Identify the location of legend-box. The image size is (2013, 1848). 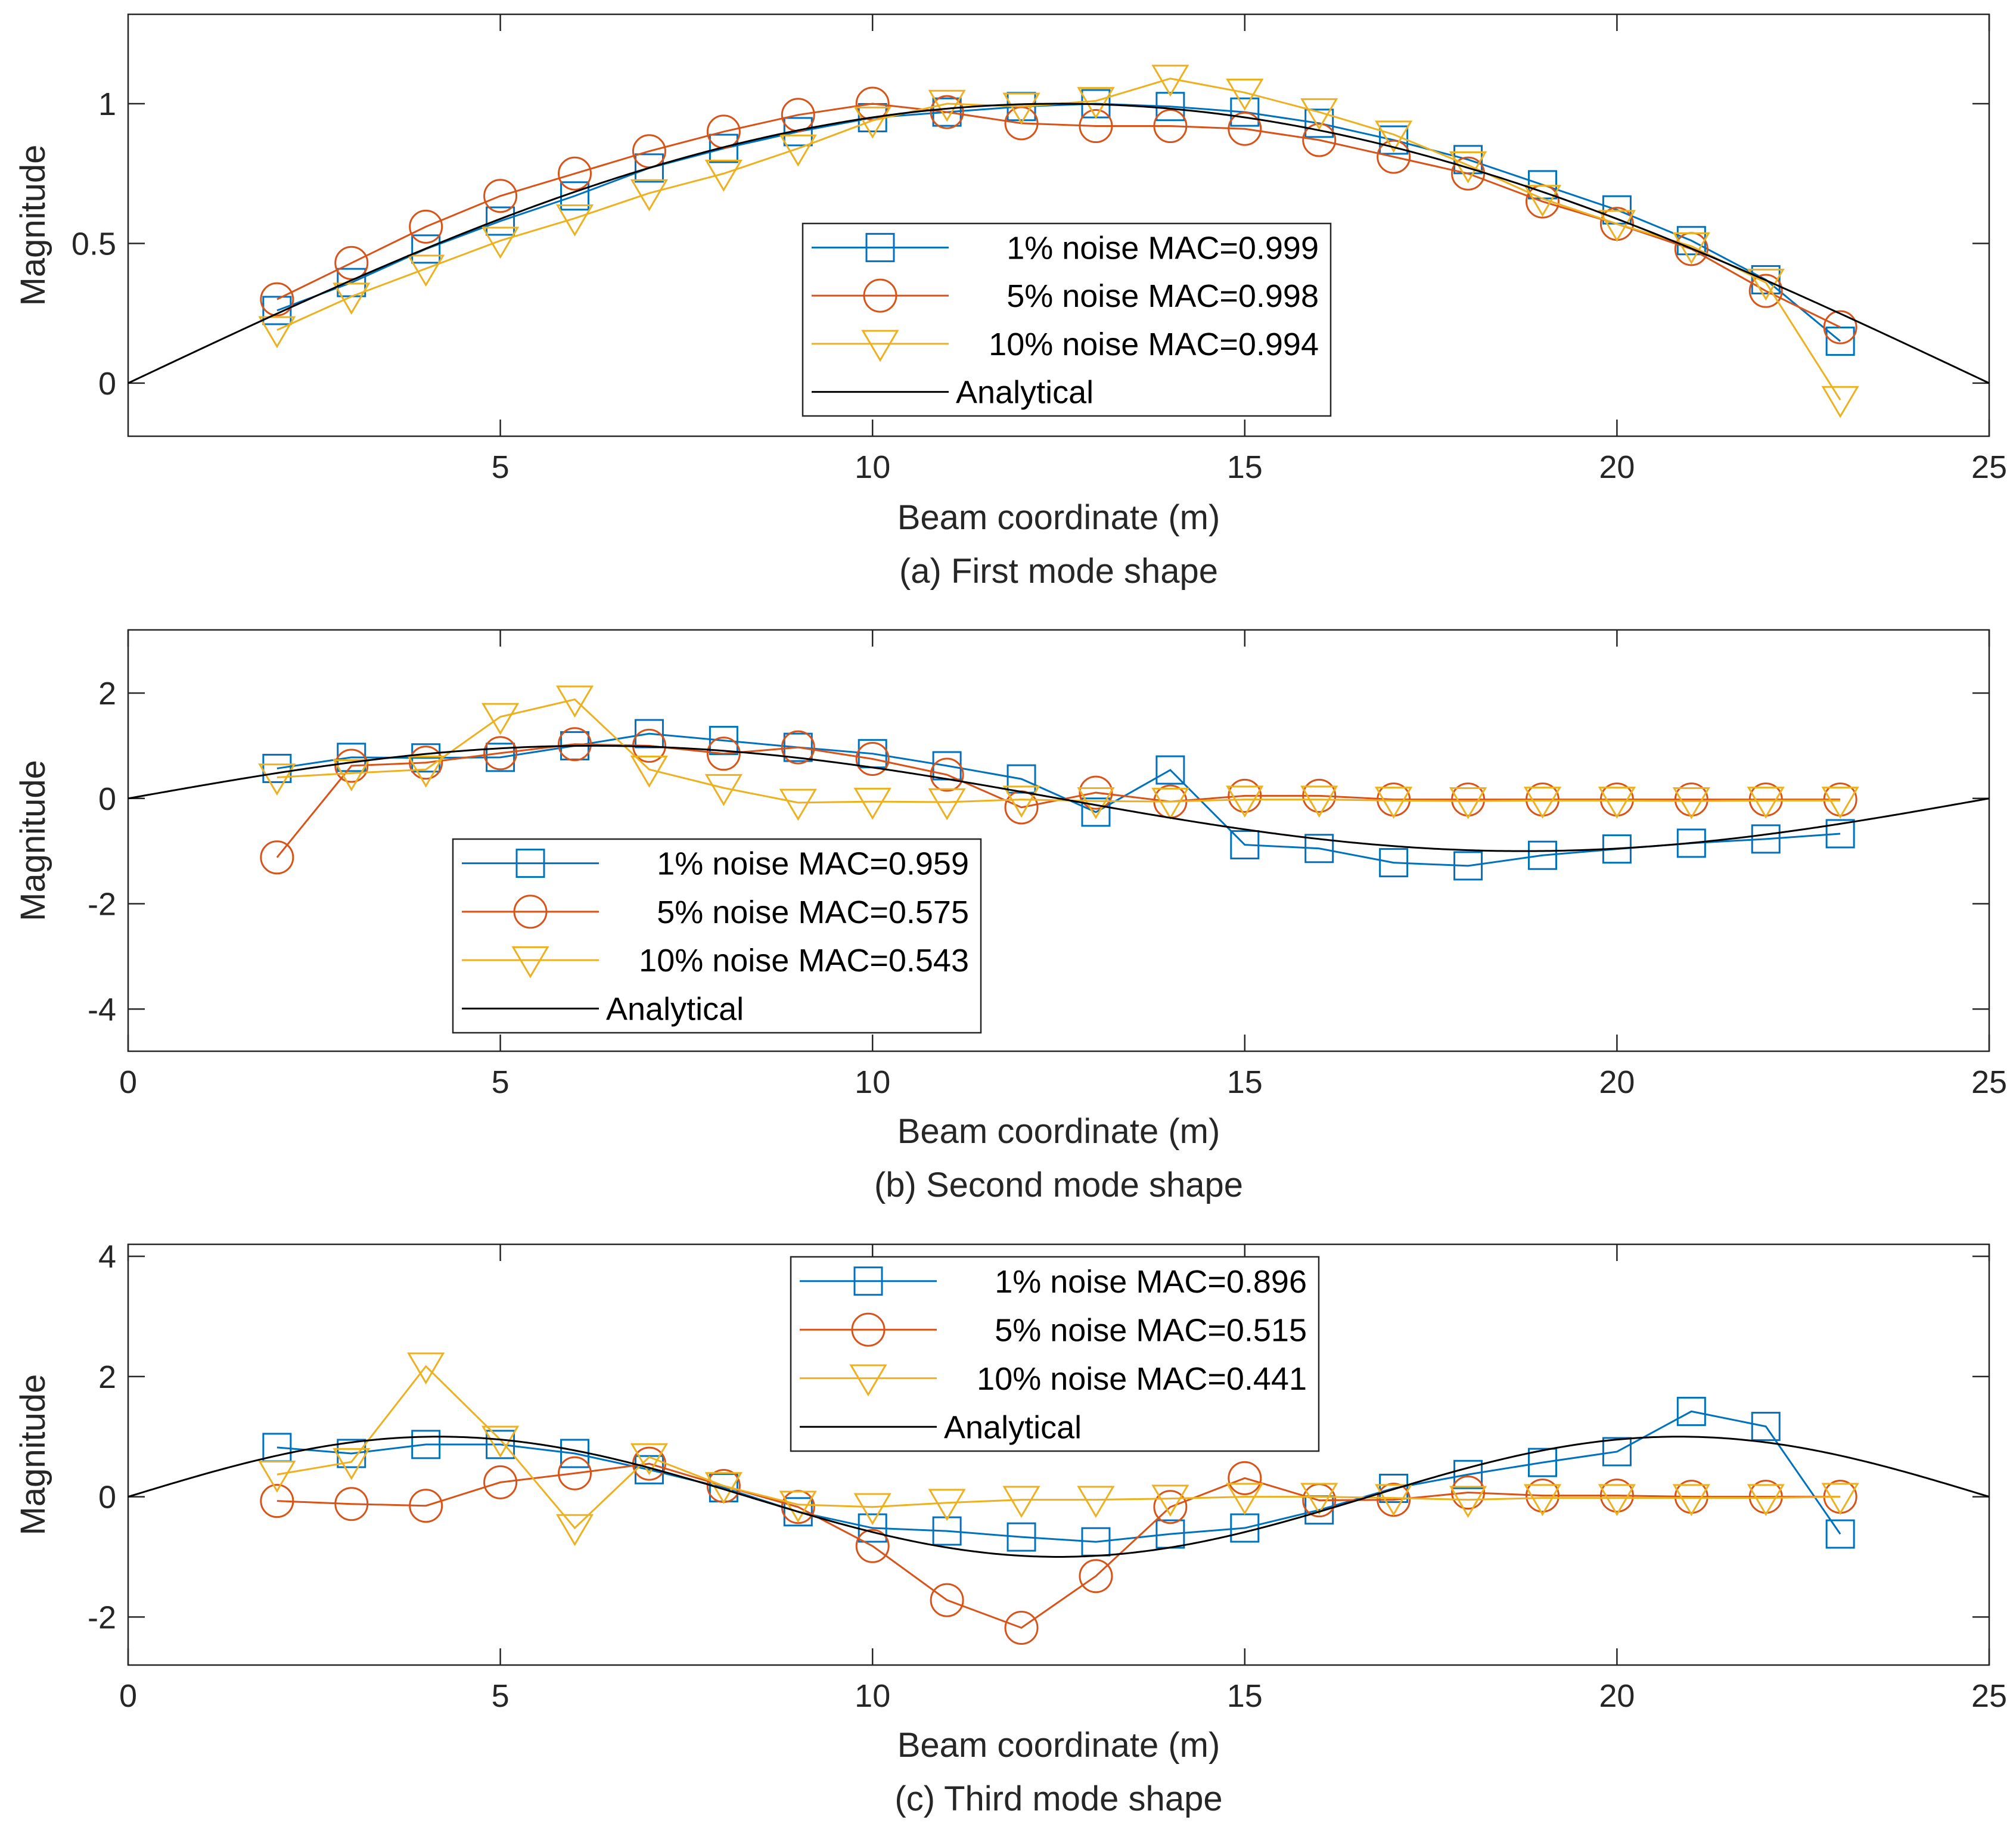
(1055, 1354).